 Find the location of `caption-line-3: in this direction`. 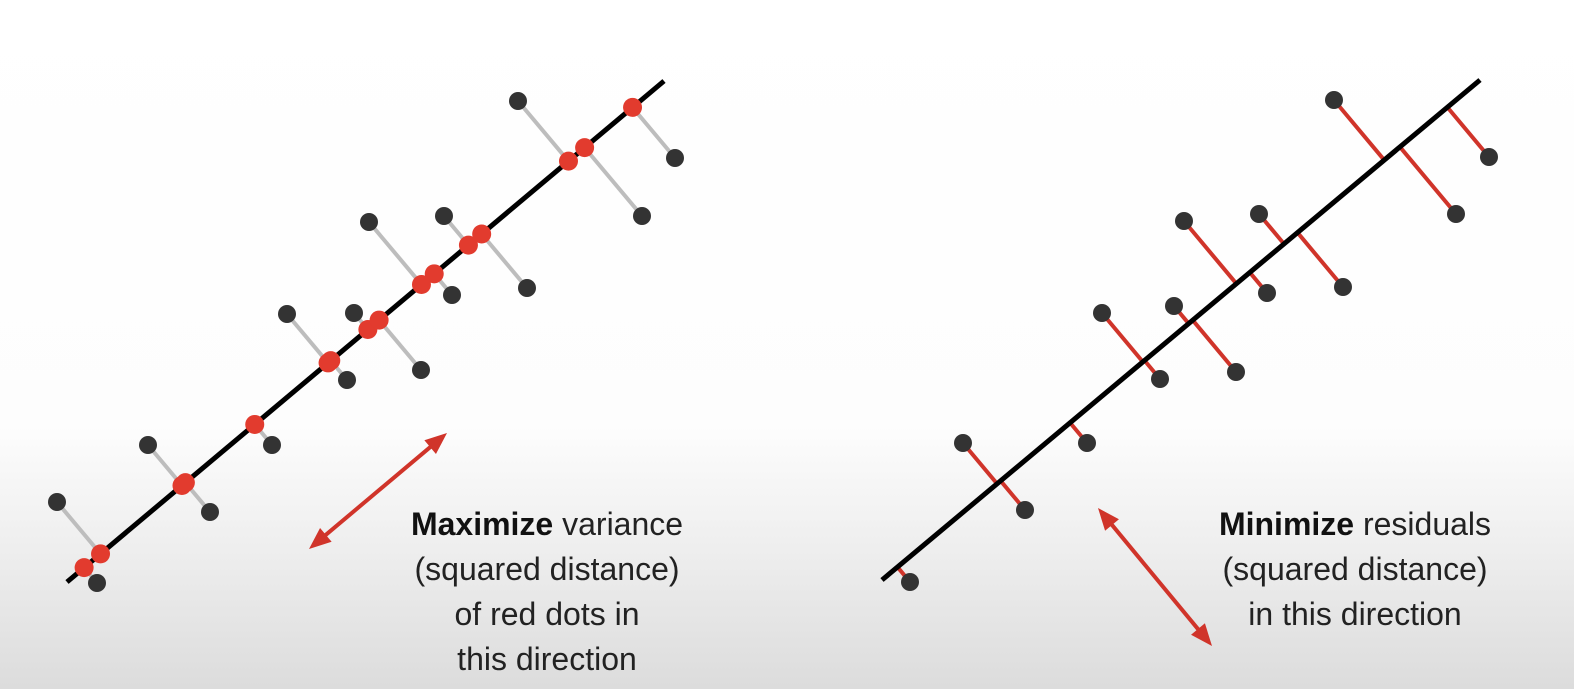

caption-line-3: in this direction is located at coordinates (1355, 614).